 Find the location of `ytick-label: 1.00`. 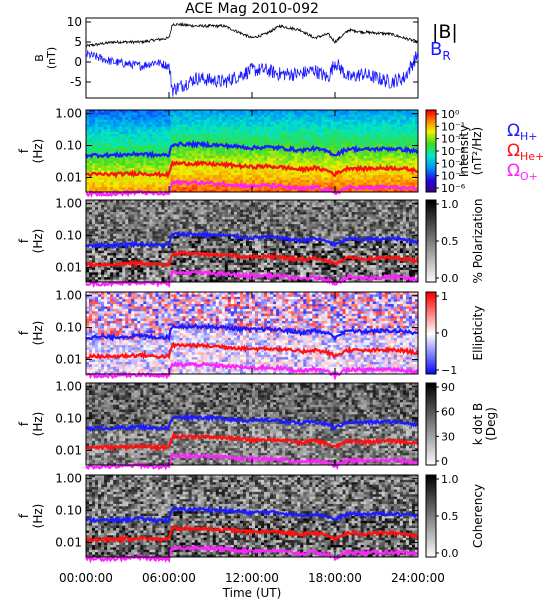

ytick-label: 1.00 is located at coordinates (68, 114).